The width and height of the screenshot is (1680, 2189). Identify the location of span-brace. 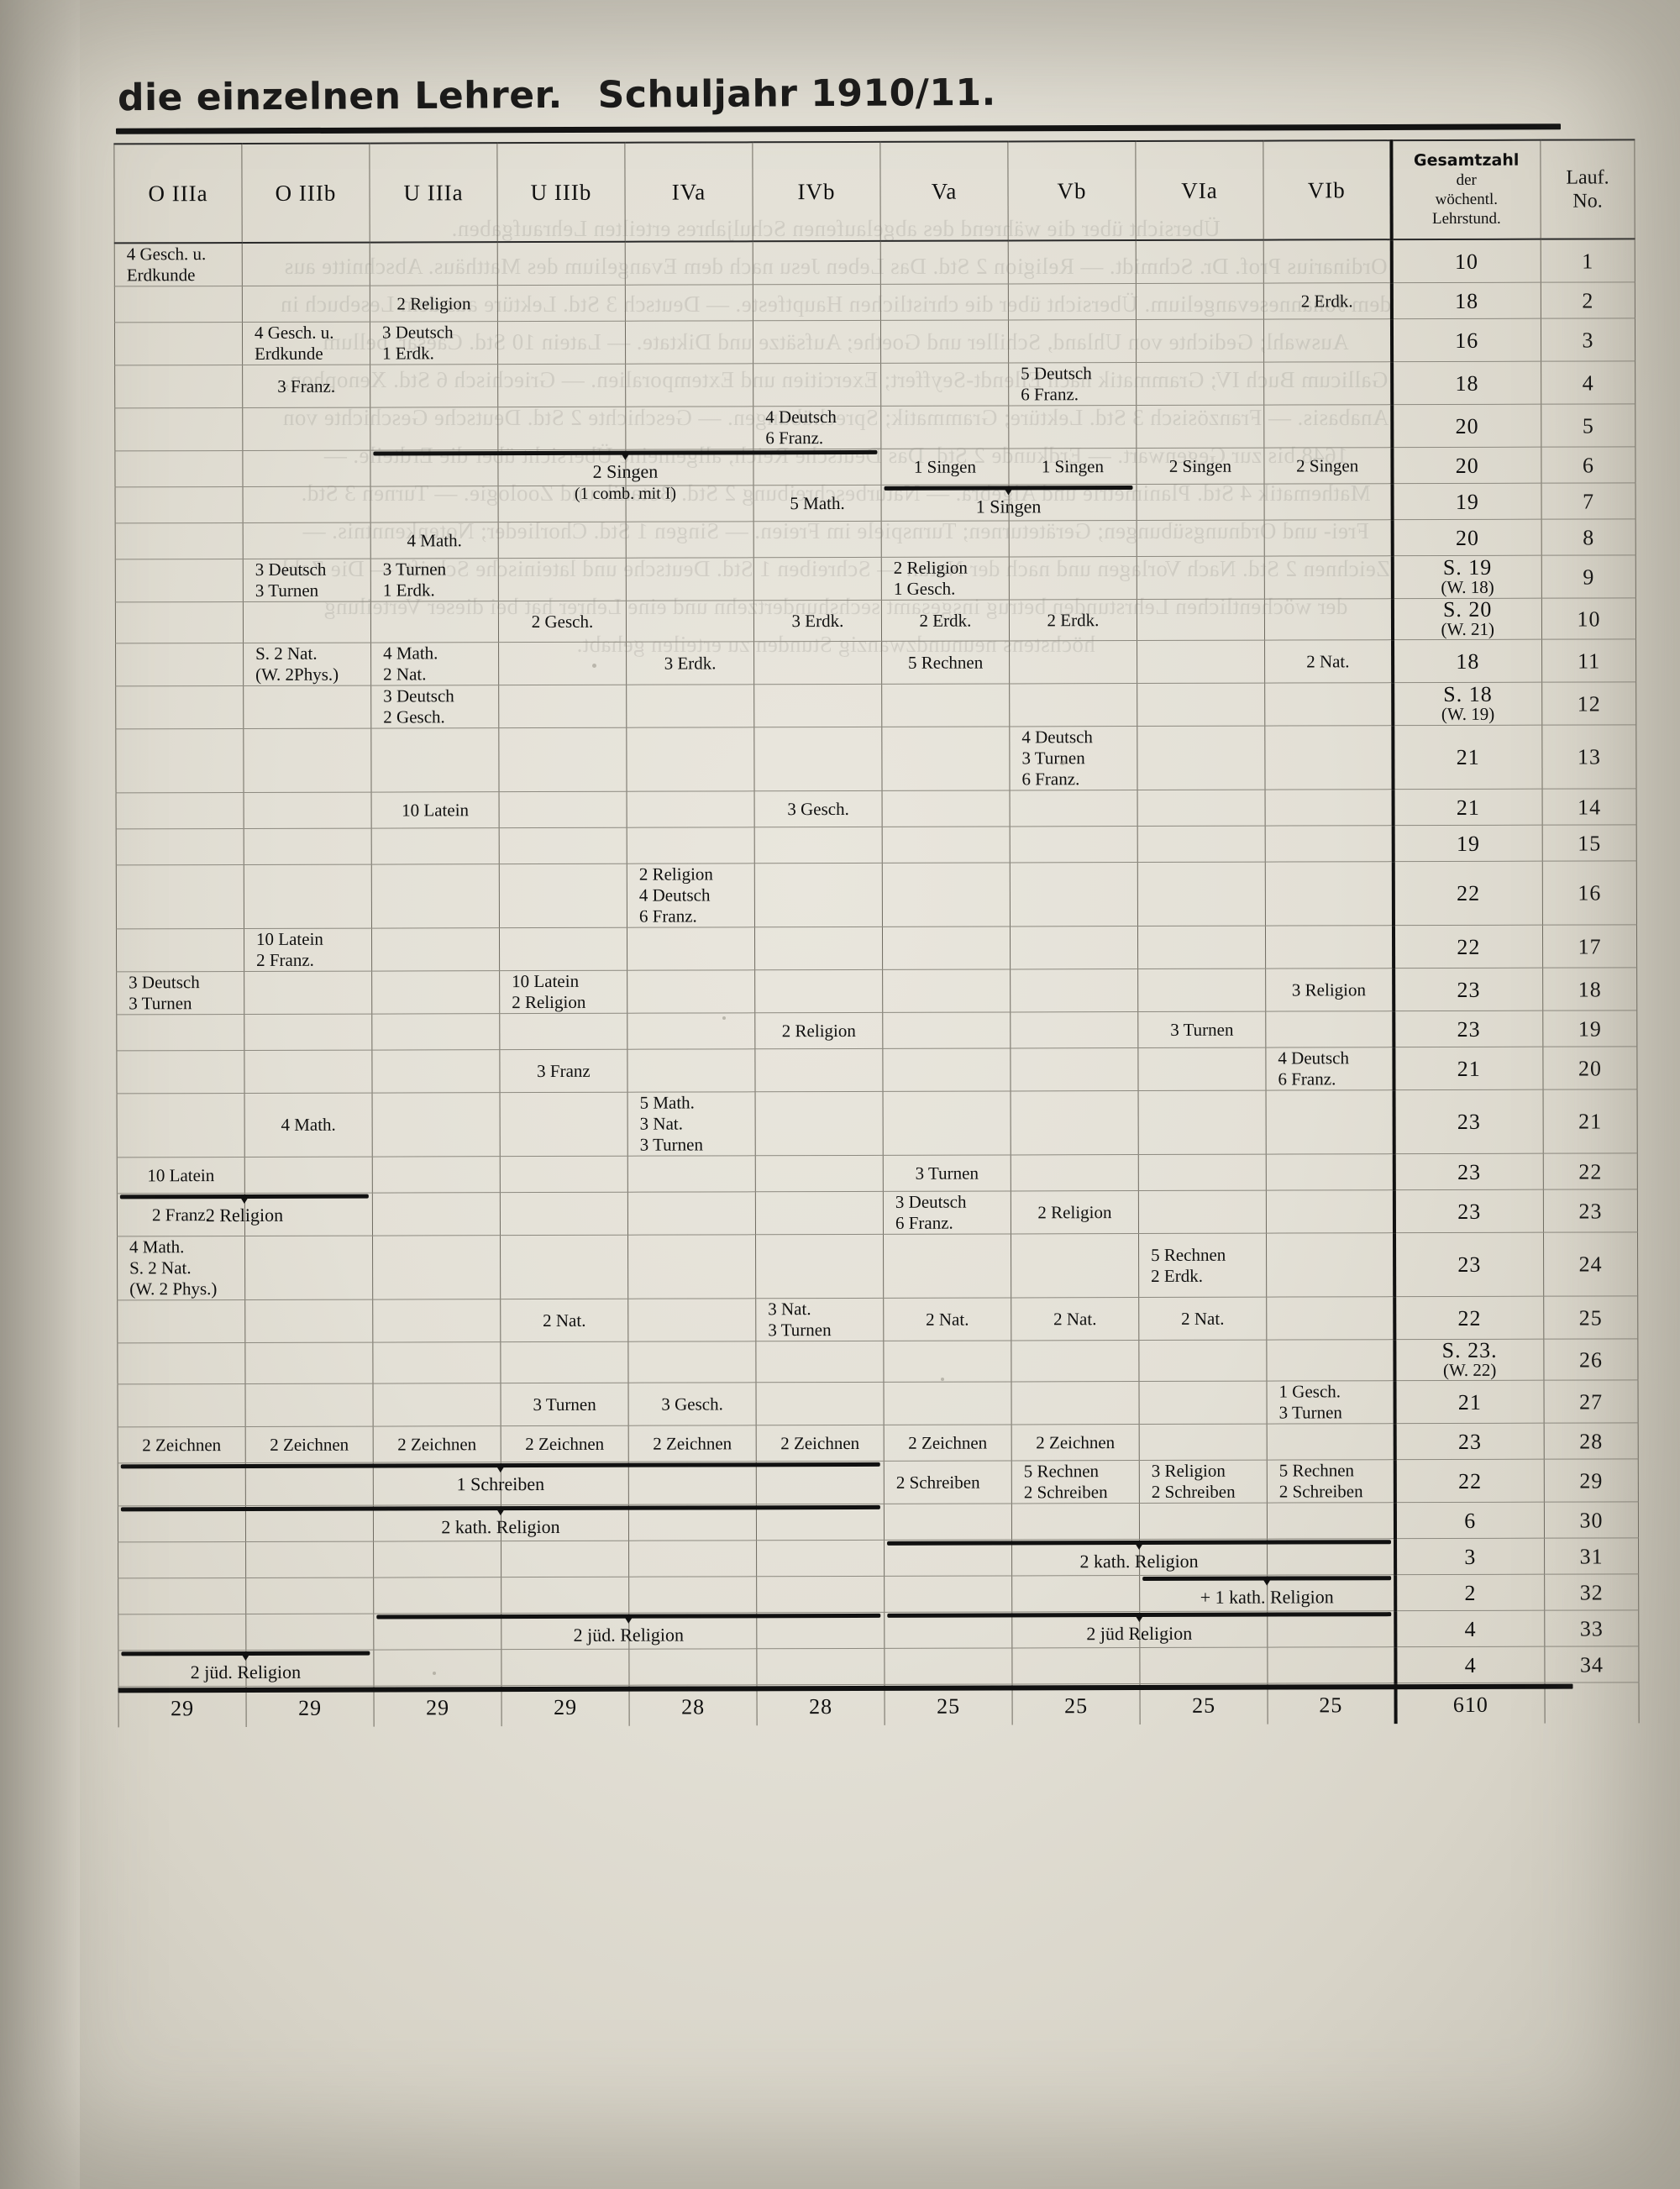
(1267, 1579).